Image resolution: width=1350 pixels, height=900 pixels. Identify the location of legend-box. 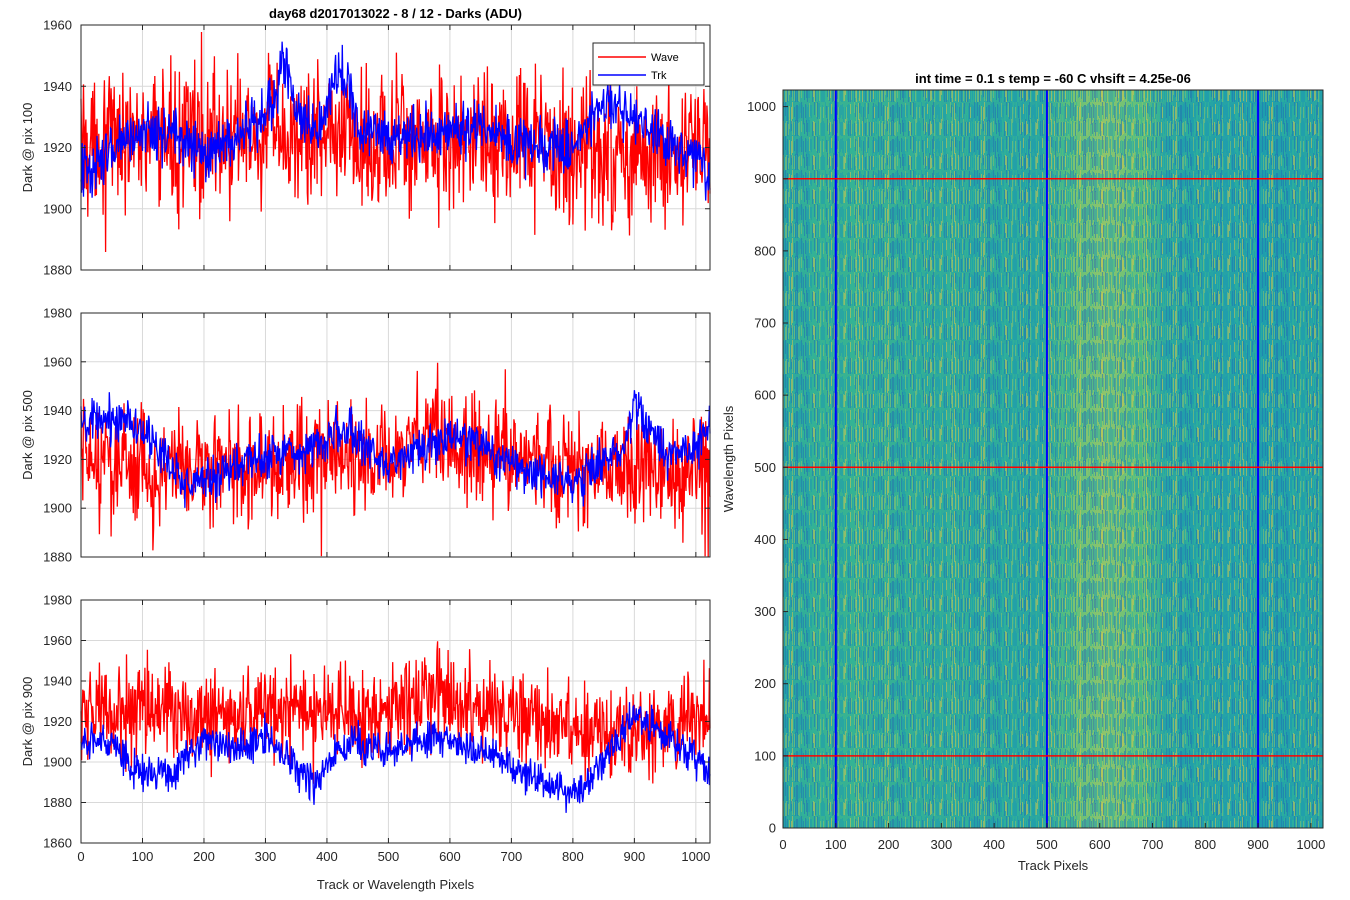
(648, 64).